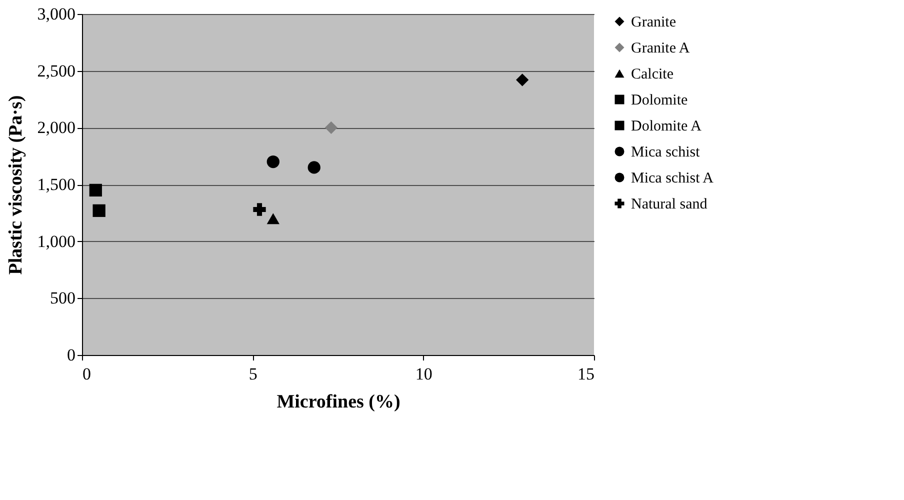  What do you see at coordinates (15, 185) in the screenshot?
I see `y-axis-title: Plastic viscosity (Pa·s)` at bounding box center [15, 185].